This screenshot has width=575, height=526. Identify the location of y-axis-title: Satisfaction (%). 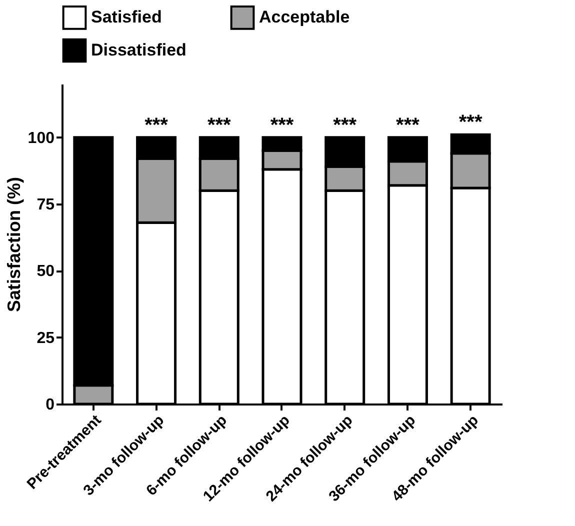
(14, 244).